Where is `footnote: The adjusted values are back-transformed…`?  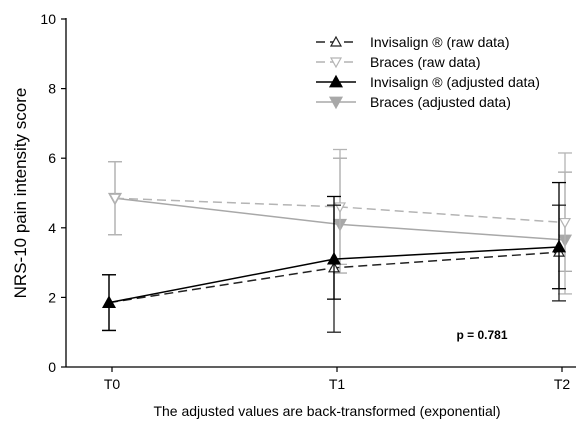
footnote: The adjusted values are back-transformed… is located at coordinates (326, 411).